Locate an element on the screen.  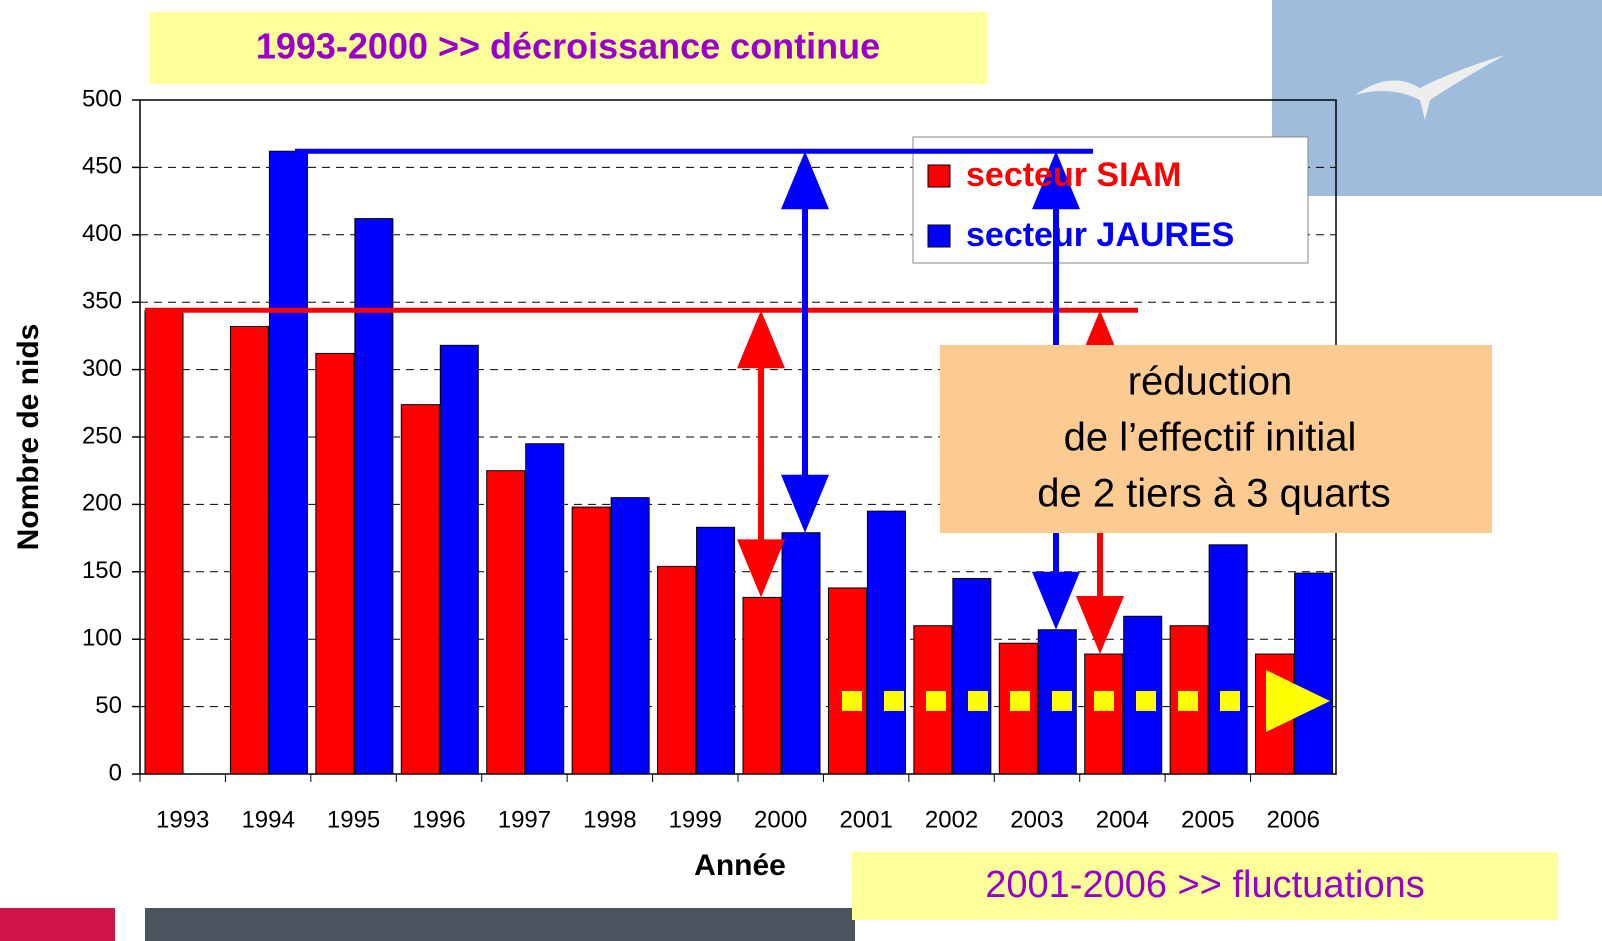
y-tick-label: 200 is located at coordinates (102, 503).